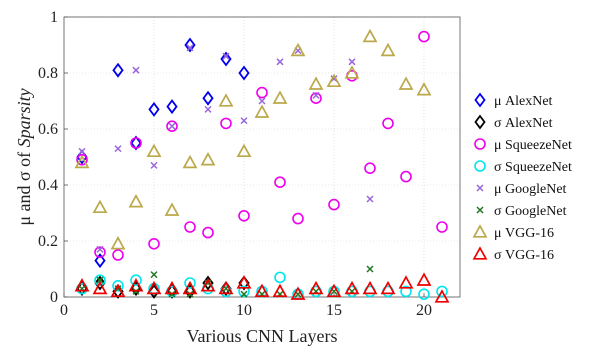 The width and height of the screenshot is (592, 352). What do you see at coordinates (24, 186) in the screenshot?
I see `y-axis-label-prefix: μ and σ of` at bounding box center [24, 186].